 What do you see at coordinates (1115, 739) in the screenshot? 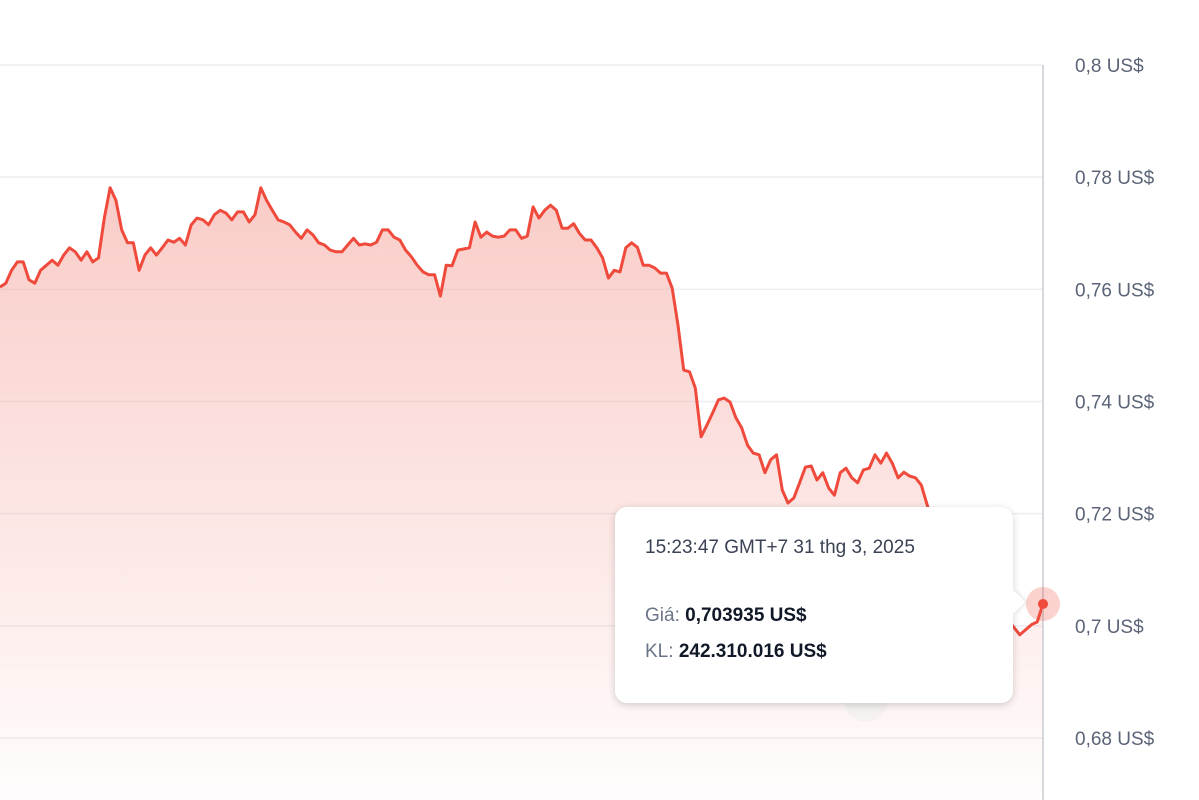
I see `y-tick-label: 0,68 US$` at bounding box center [1115, 739].